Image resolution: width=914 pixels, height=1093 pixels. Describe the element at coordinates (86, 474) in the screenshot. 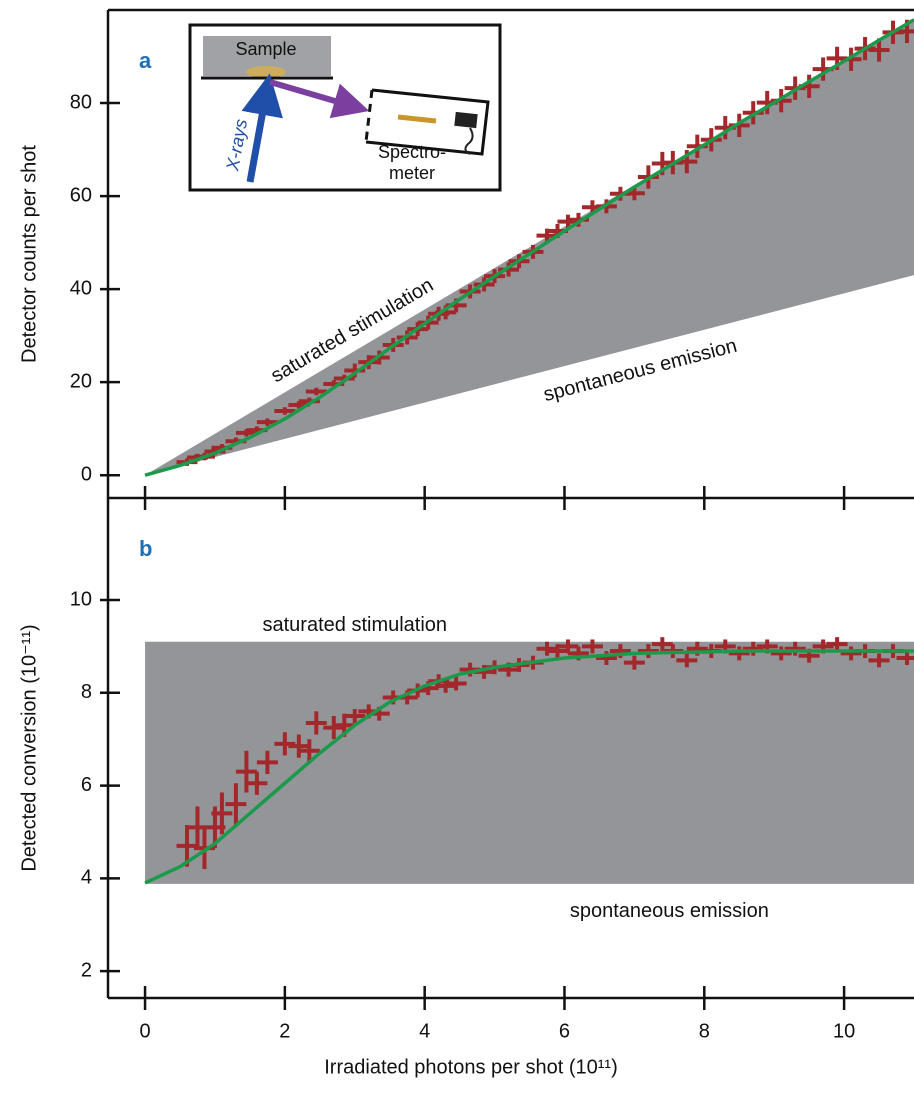

I see `y-tick-label: 0` at that location.